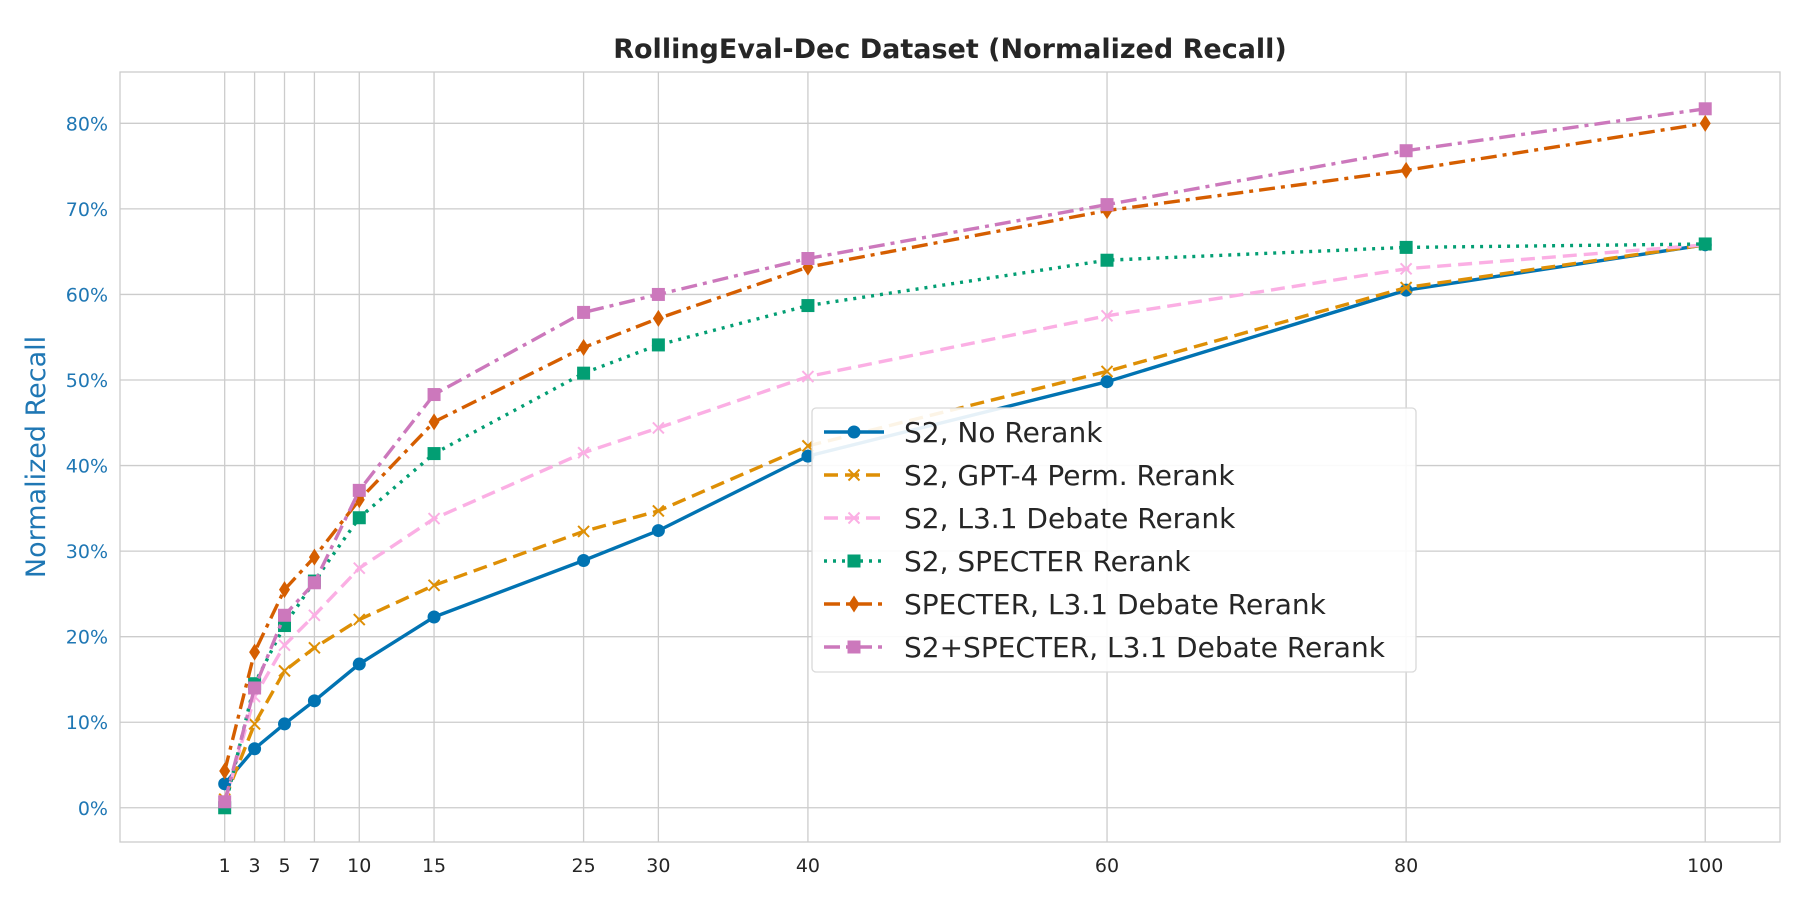  What do you see at coordinates (808, 866) in the screenshot?
I see `x-tick-label: 40` at bounding box center [808, 866].